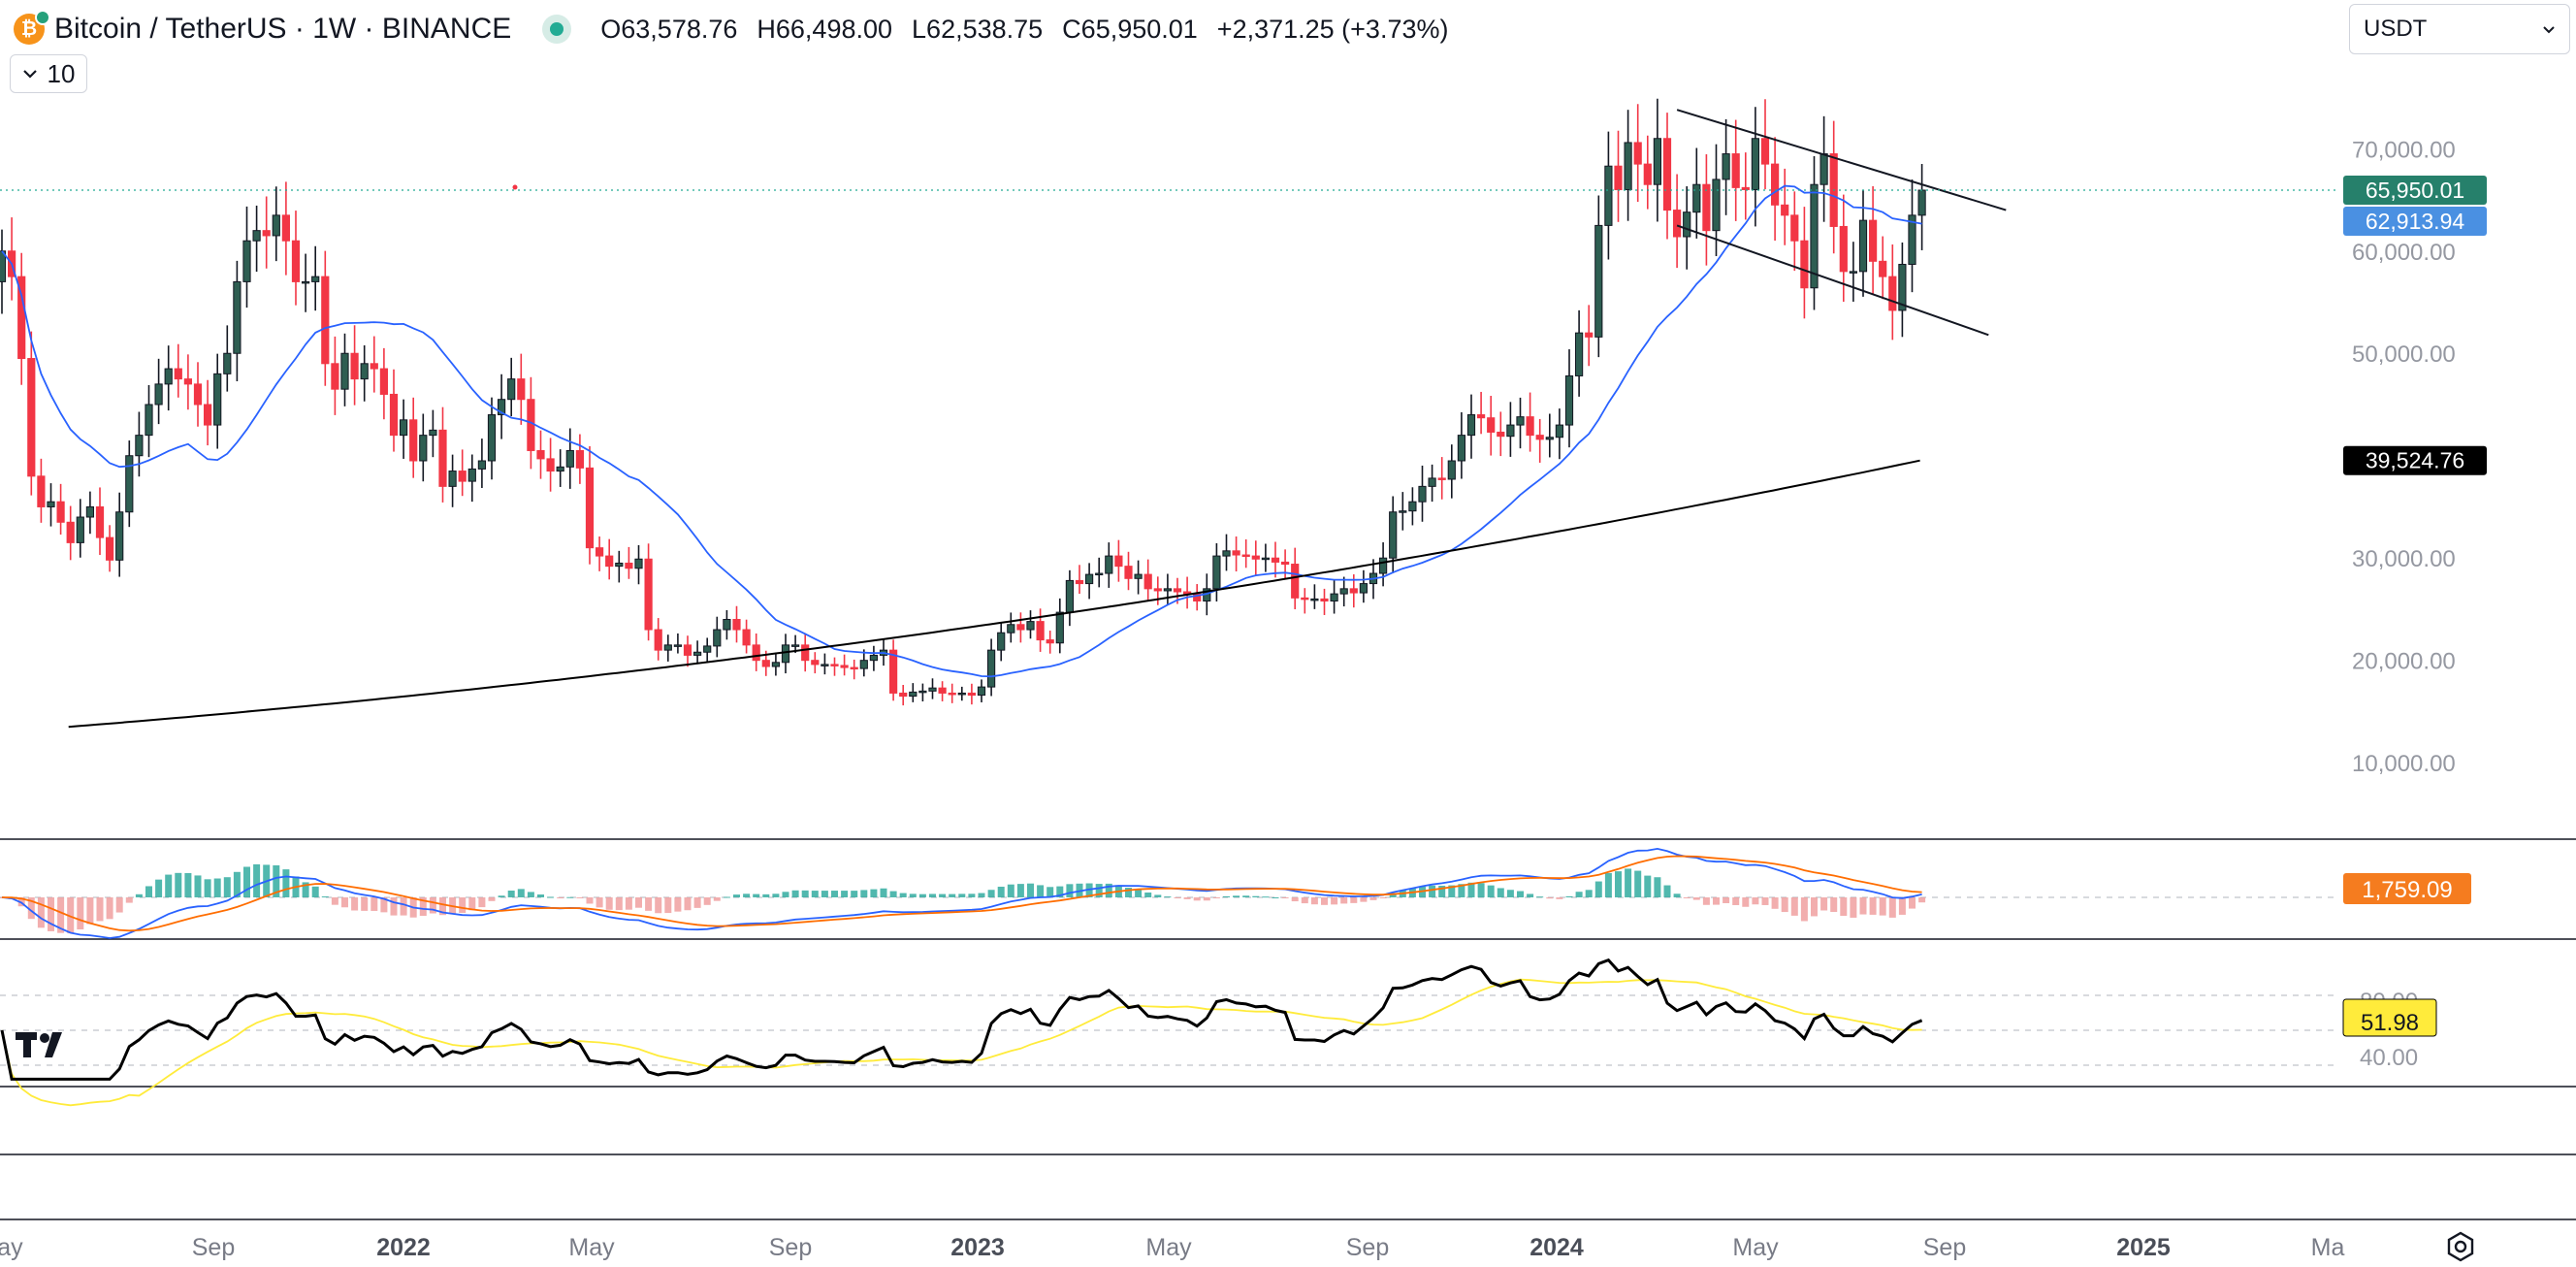 The height and width of the screenshot is (1267, 2576). Describe the element at coordinates (679, 29) in the screenshot. I see `open-value: 63,578.76` at that location.